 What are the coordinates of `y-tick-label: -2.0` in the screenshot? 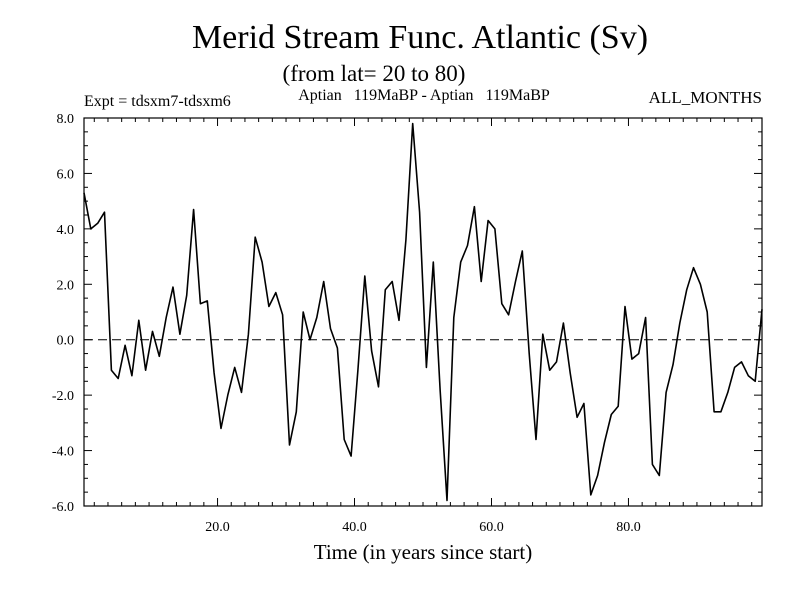 It's located at (63, 396).